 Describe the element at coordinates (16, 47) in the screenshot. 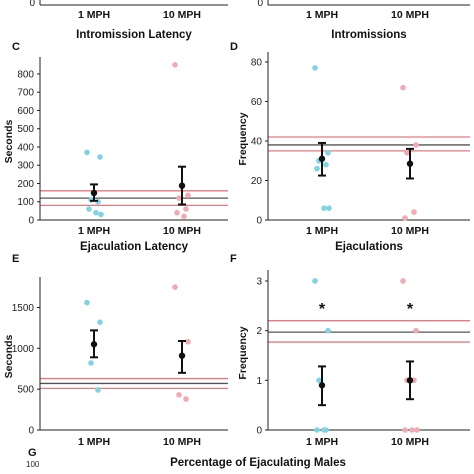

I see `panel-c-letter: C` at that location.